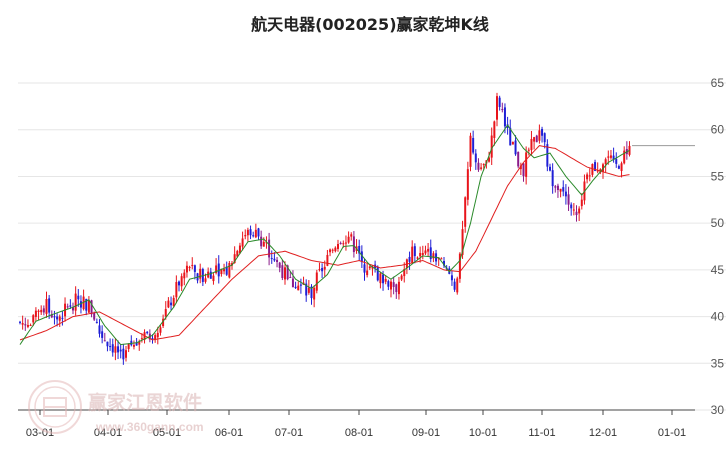 The image size is (726, 450). I want to click on y-tick-label: 35, so click(718, 363).